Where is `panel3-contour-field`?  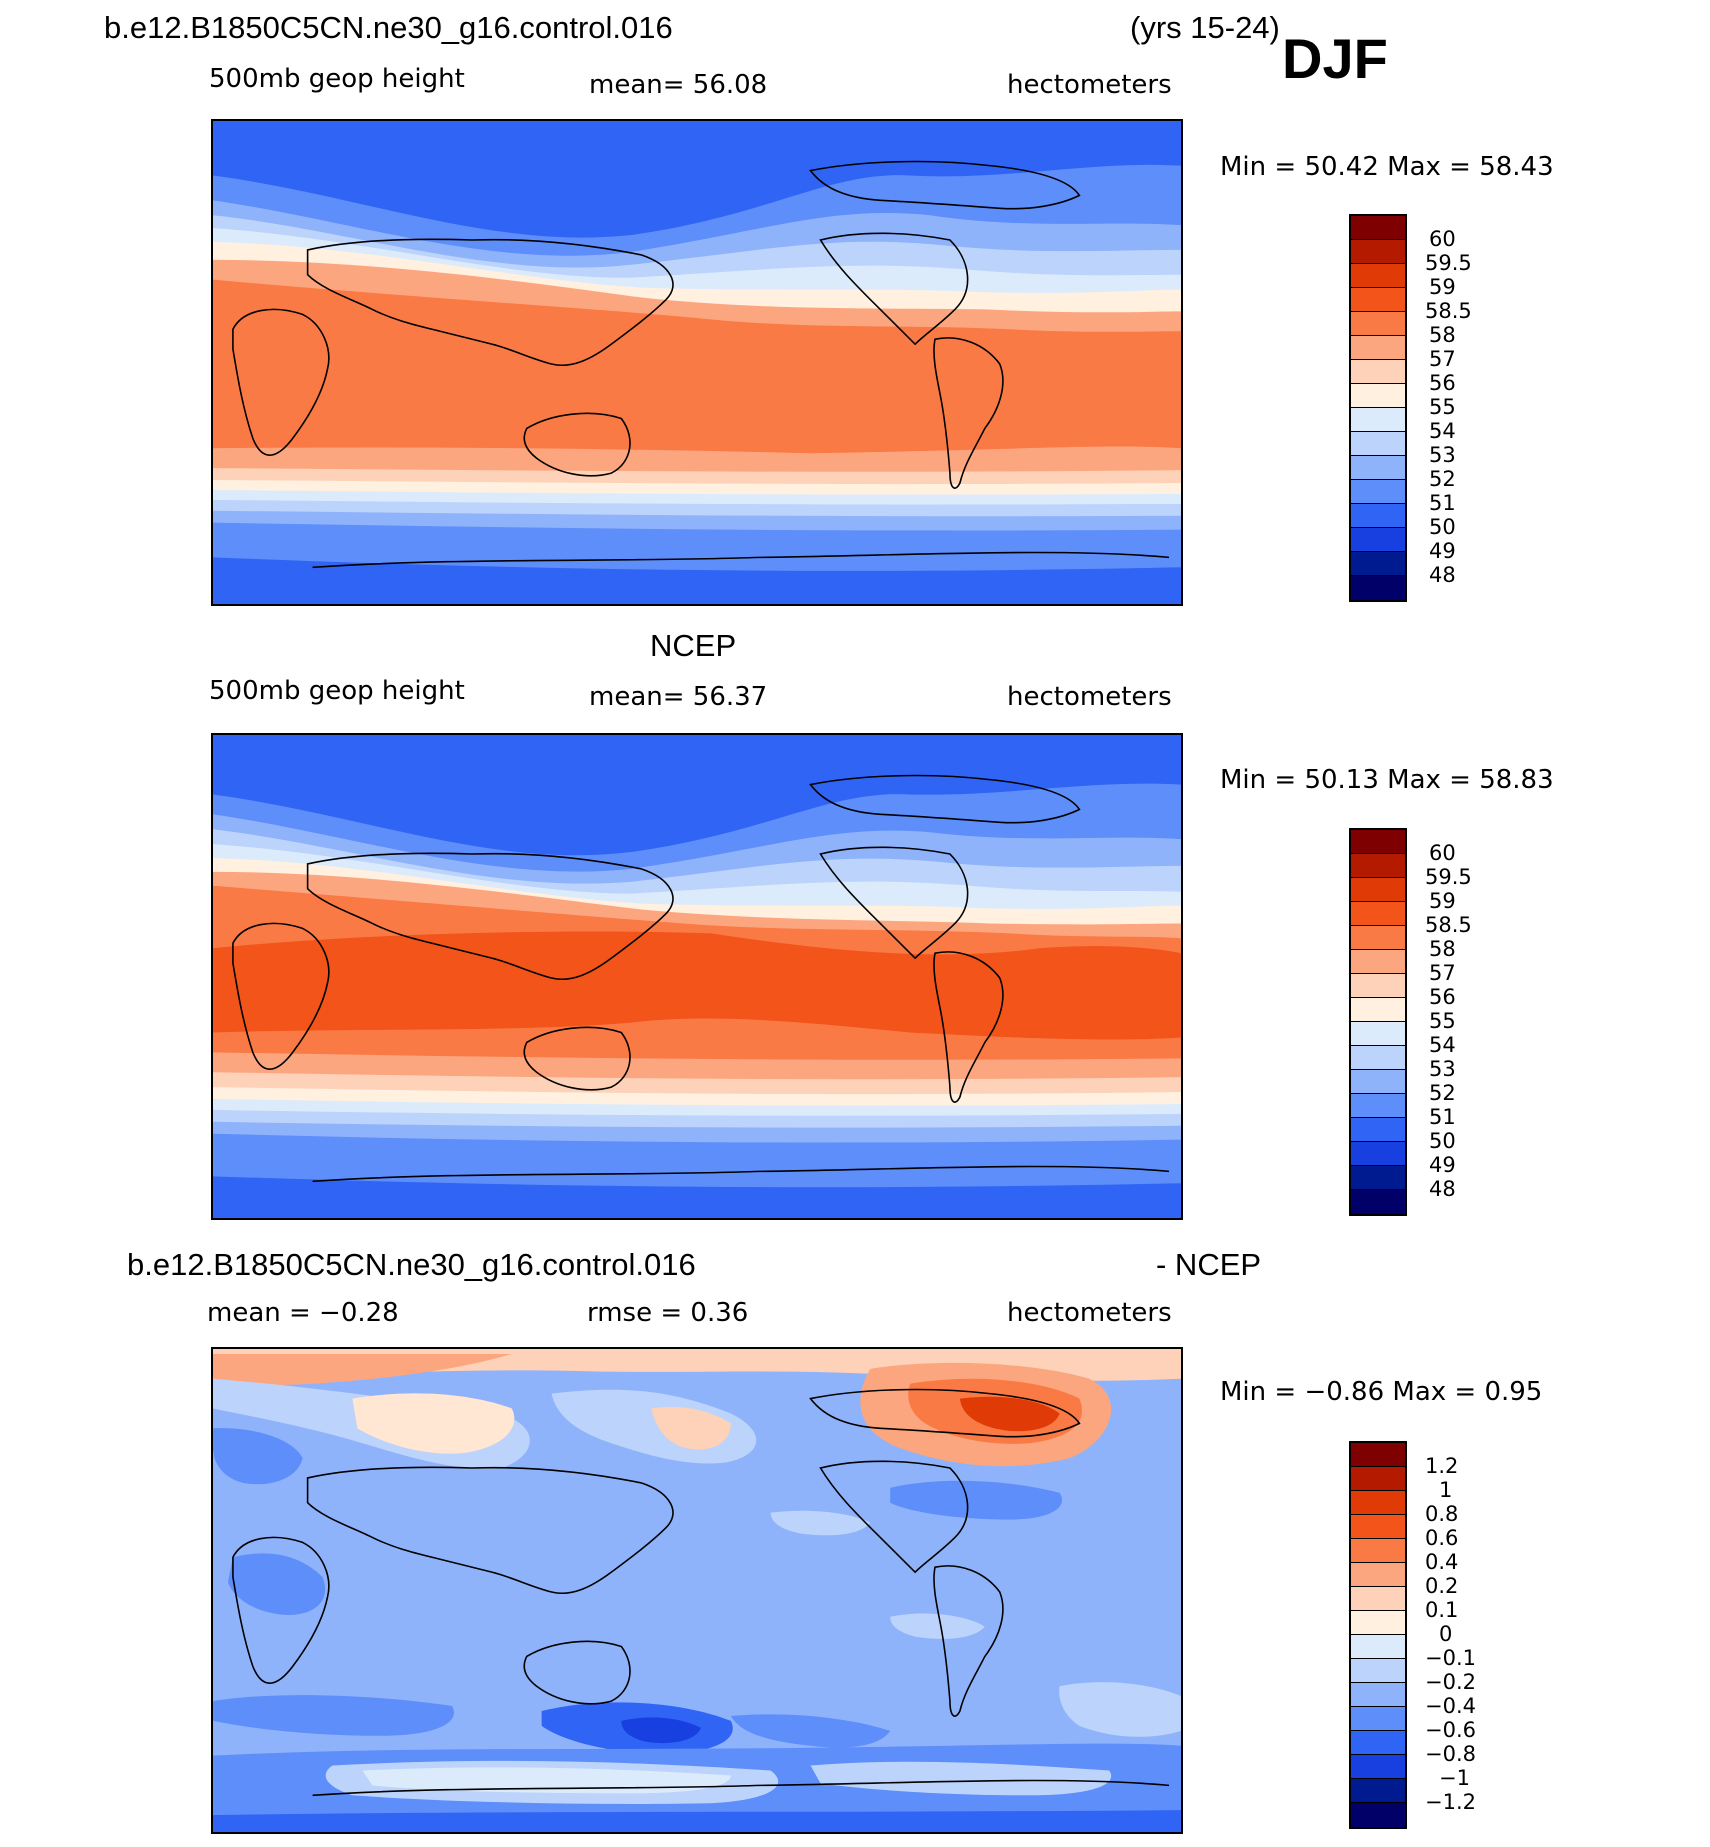
panel3-contour-field is located at coordinates (697, 1590).